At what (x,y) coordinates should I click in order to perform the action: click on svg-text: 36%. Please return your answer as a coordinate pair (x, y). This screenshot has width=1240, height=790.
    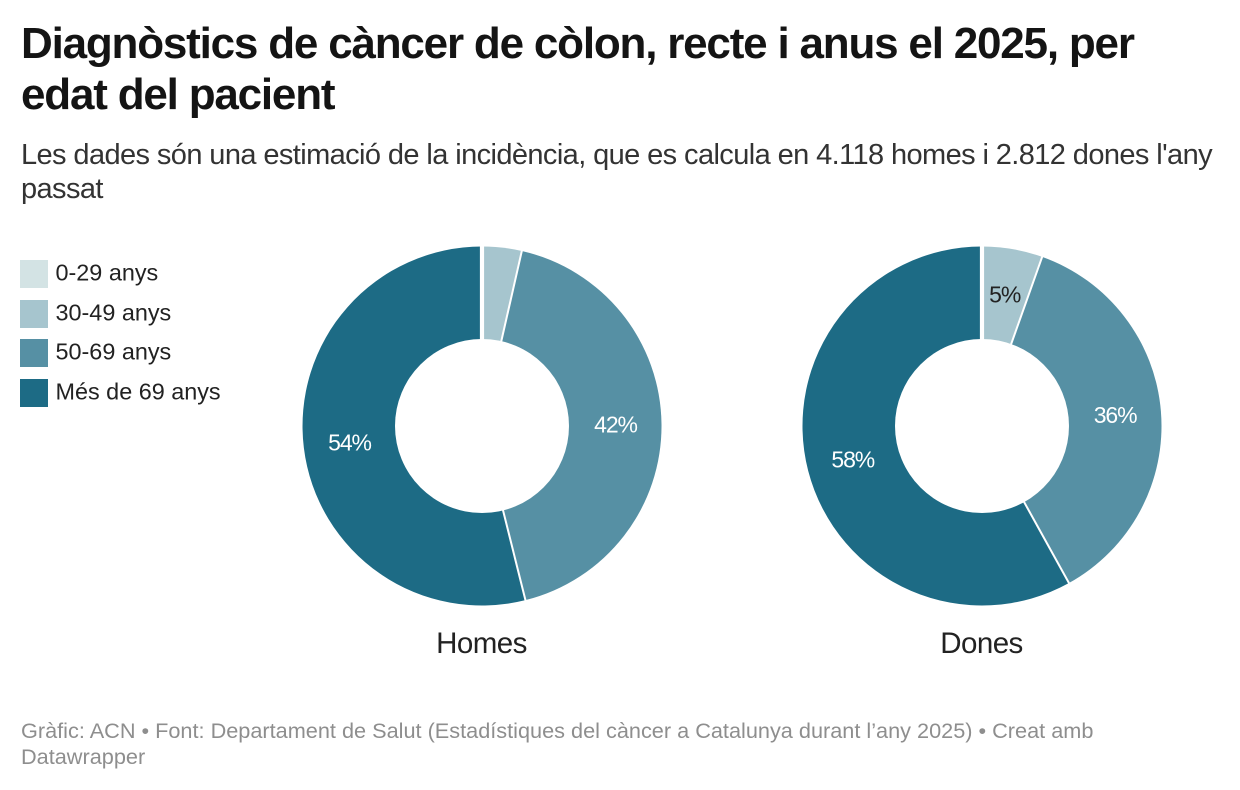
    Looking at the image, I should click on (1115, 415).